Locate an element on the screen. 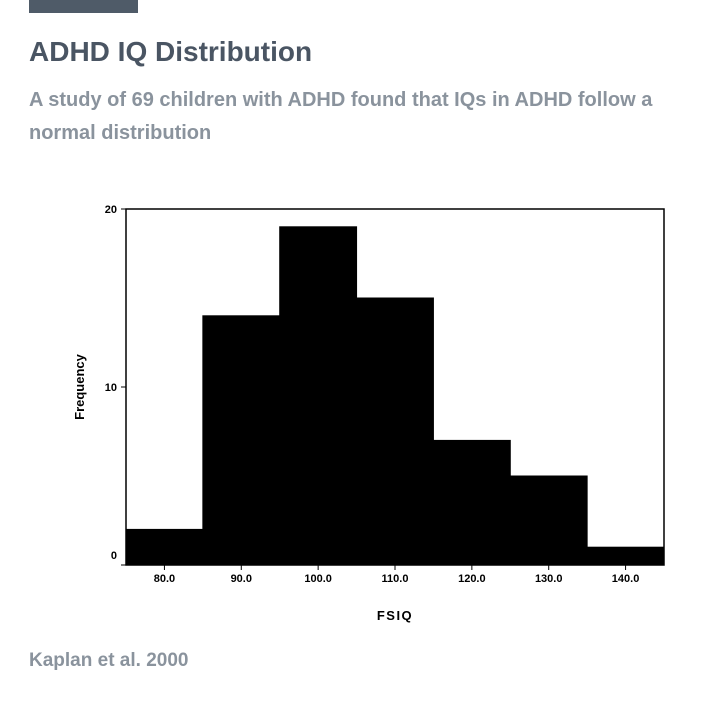 The width and height of the screenshot is (720, 701). page-title: ADHD IQ Distribution is located at coordinates (171, 51).